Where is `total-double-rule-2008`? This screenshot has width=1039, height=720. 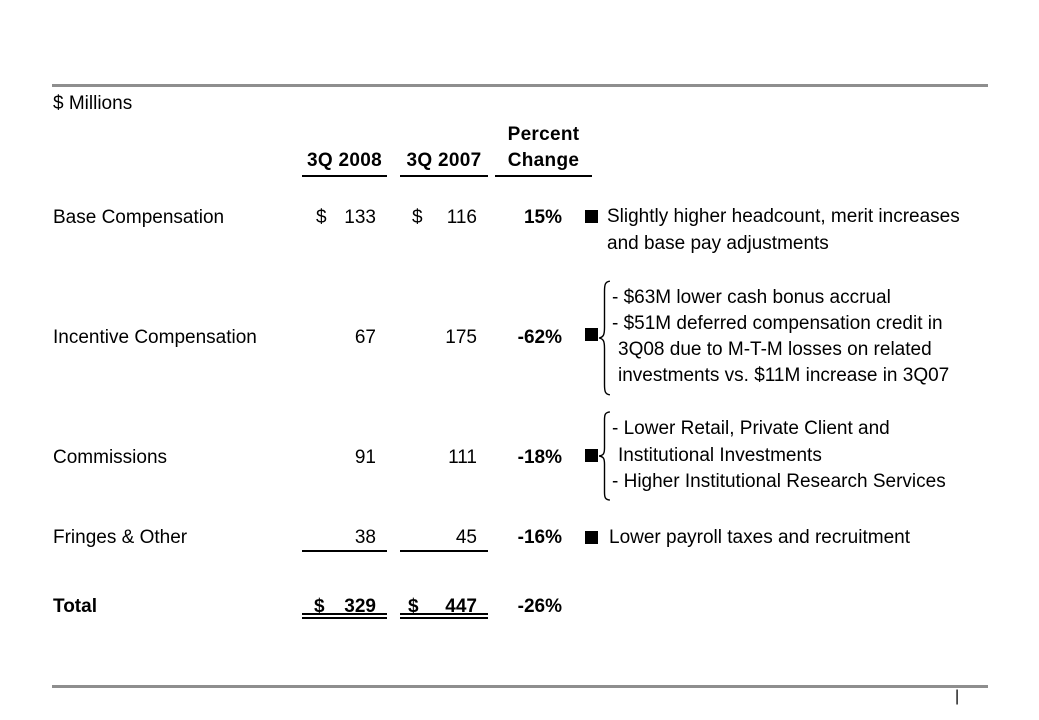
total-double-rule-2008 is located at coordinates (344, 616).